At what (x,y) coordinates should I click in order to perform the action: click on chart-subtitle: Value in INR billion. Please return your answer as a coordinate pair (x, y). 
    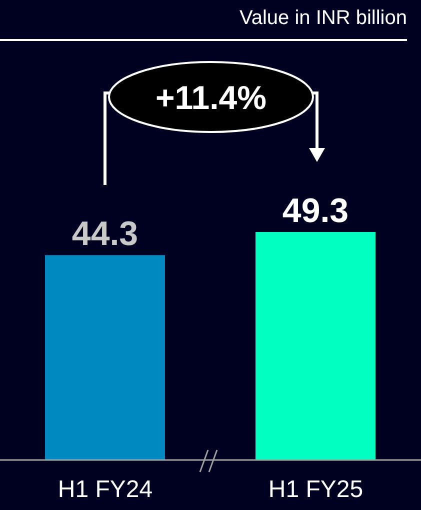
    Looking at the image, I should click on (323, 18).